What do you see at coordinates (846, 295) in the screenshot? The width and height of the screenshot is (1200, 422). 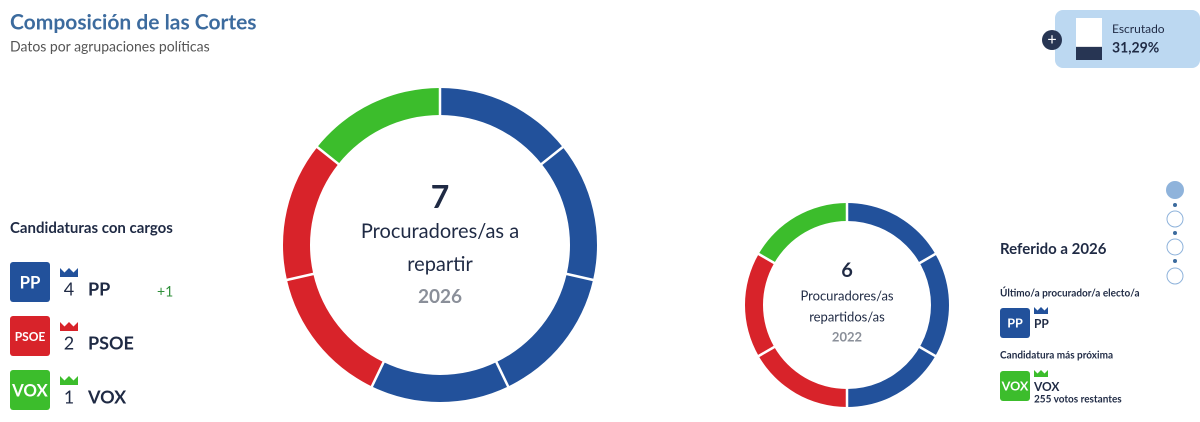 I see `donut-label: Procuradores/as` at bounding box center [846, 295].